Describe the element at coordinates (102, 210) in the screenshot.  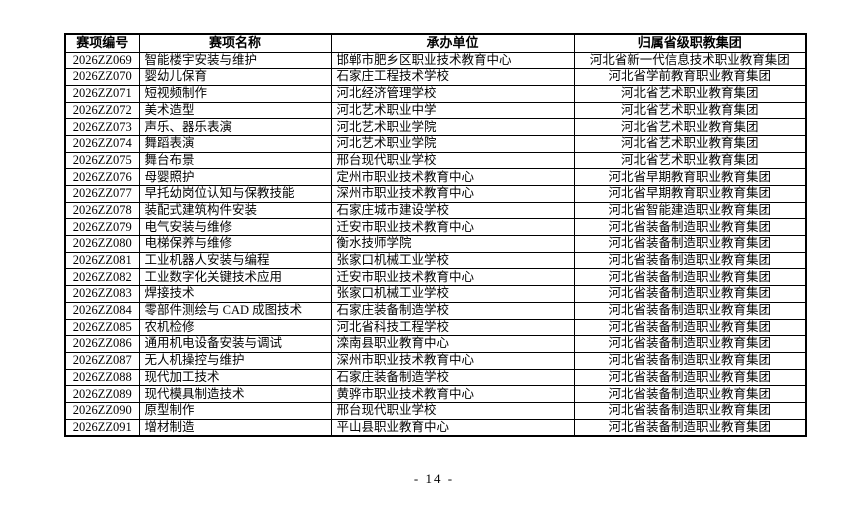
I see `competition-id-cell: 2026ZZ078` at that location.